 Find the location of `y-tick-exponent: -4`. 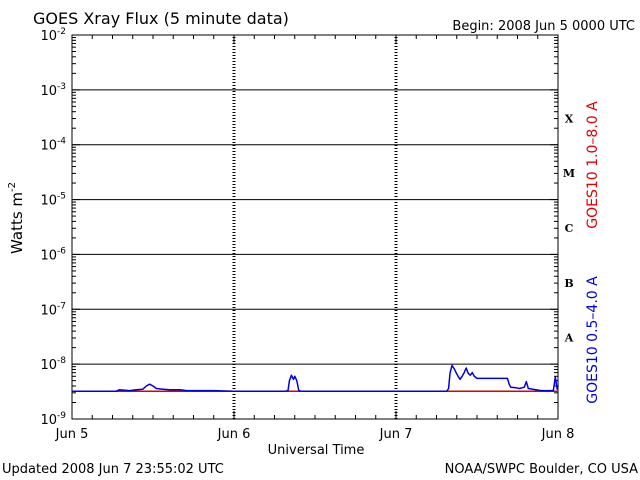

y-tick-exponent: -4 is located at coordinates (61, 142).